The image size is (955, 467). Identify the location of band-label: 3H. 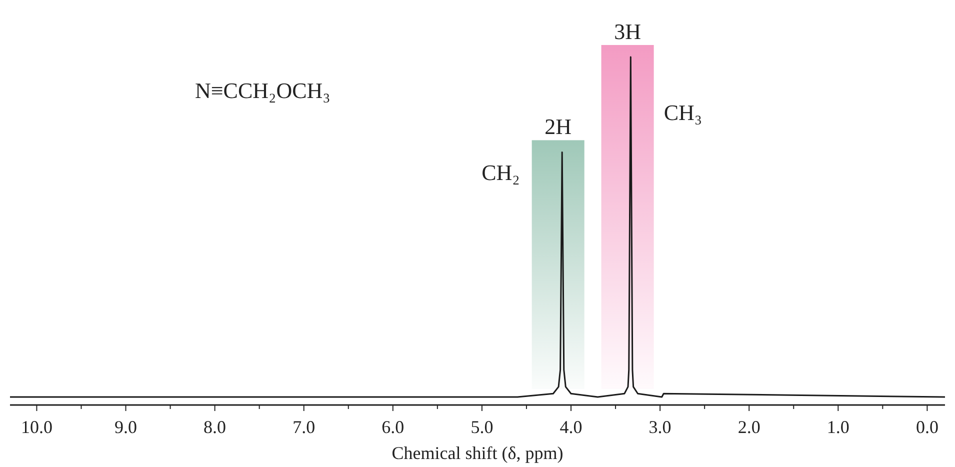
(628, 31).